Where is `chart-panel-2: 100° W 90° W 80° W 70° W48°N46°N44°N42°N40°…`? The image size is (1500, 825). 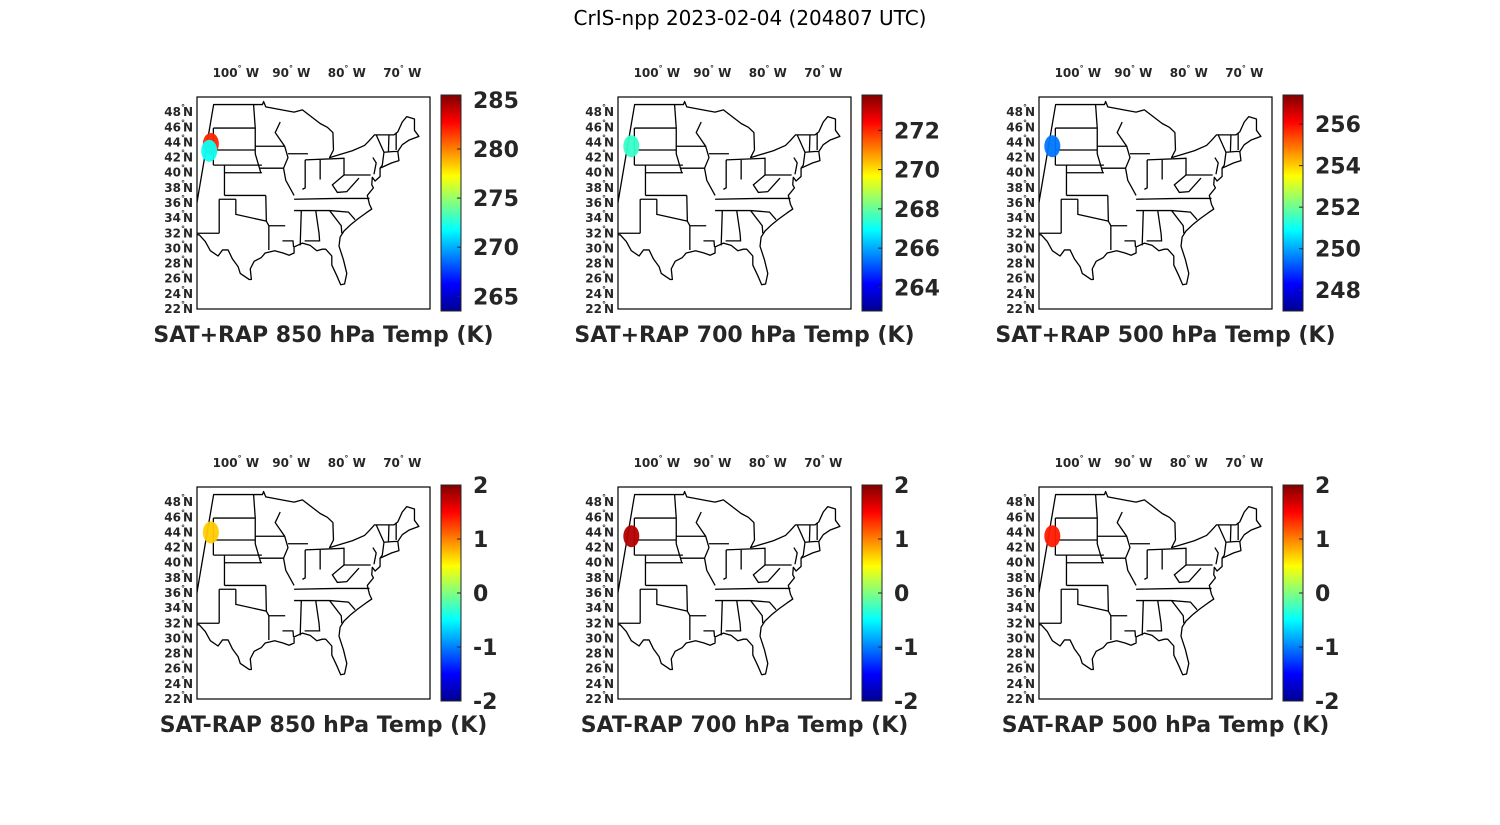
chart-panel-2: 100° W 90° W 80° W 70° W48°N46°N44°N42°N40°… is located at coordinates (757, 206).